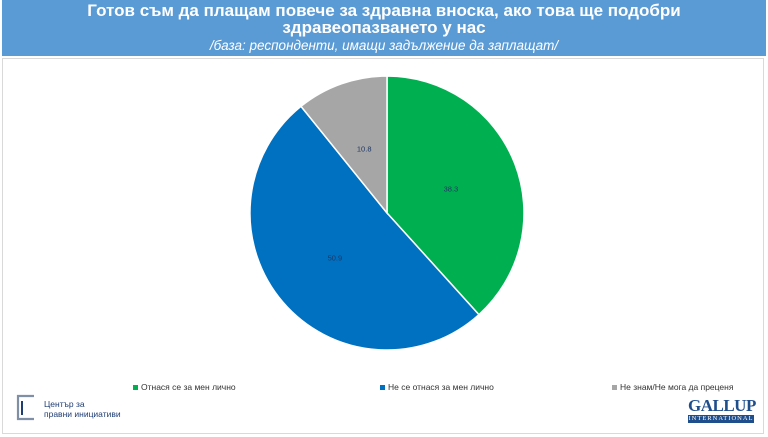 This screenshot has width=768, height=437. I want to click on cpi-logo-text: Център за правни инициативи, so click(82, 409).